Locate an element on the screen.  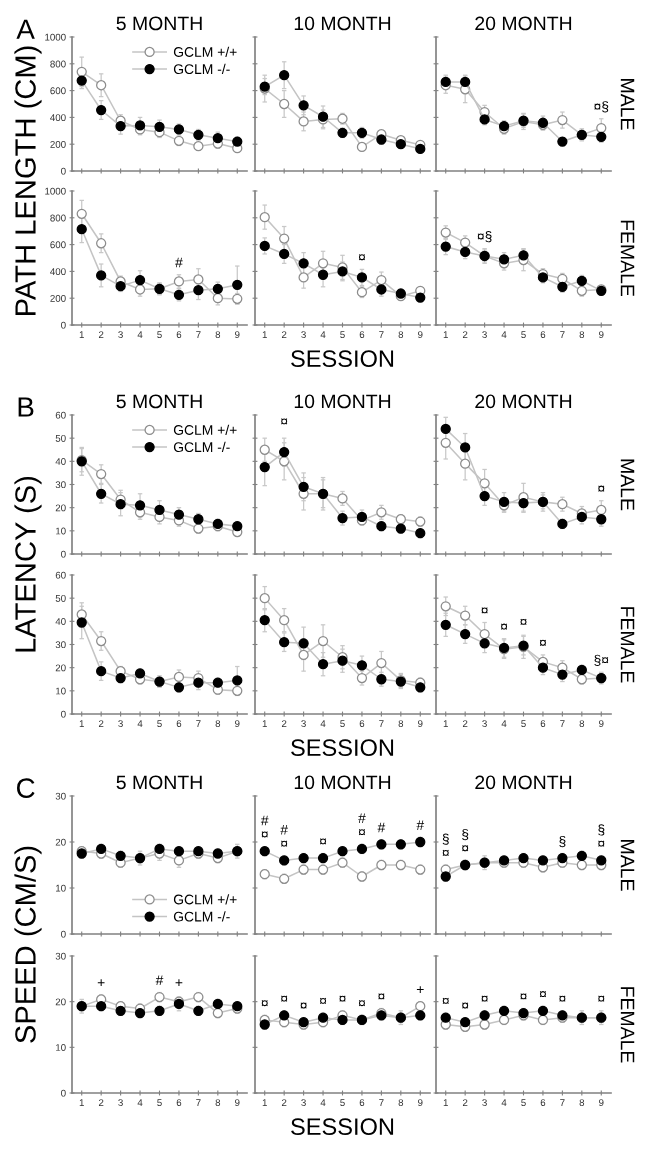
y-tick-label: 40 is located at coordinates (60, 461).